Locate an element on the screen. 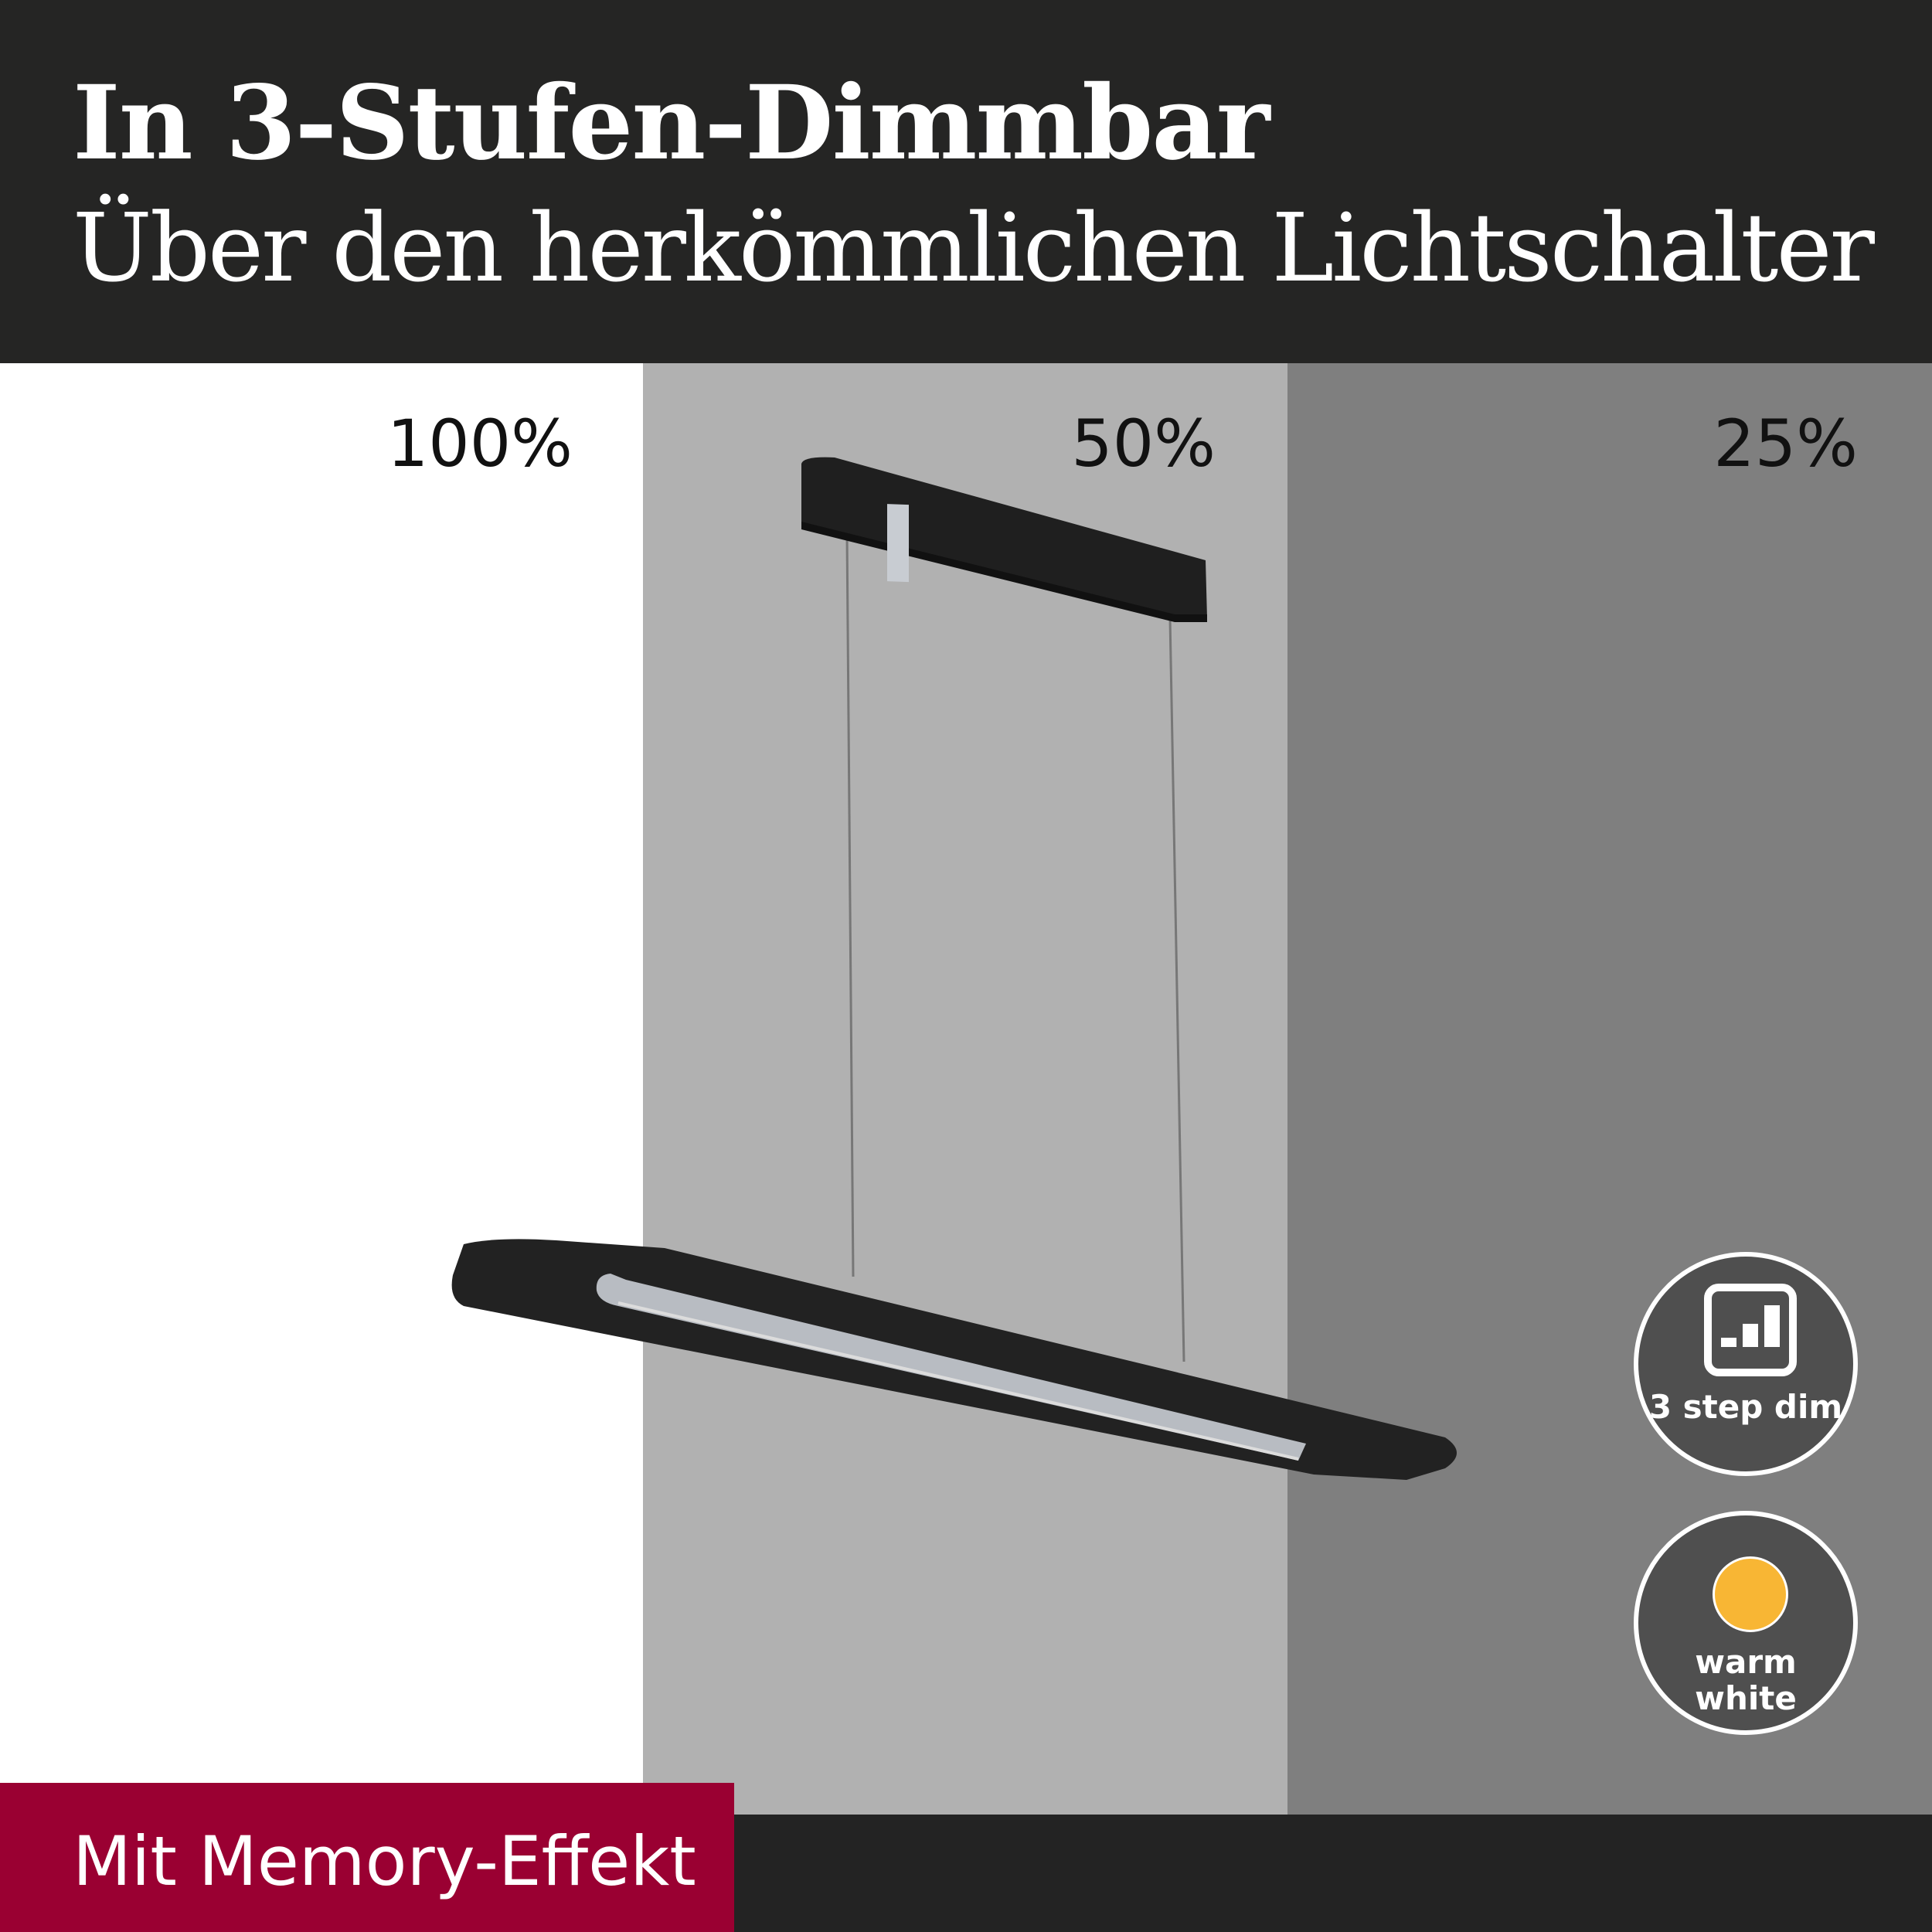 This screenshot has width=1932, height=1932. brightness-label-100: 100% is located at coordinates (479, 443).